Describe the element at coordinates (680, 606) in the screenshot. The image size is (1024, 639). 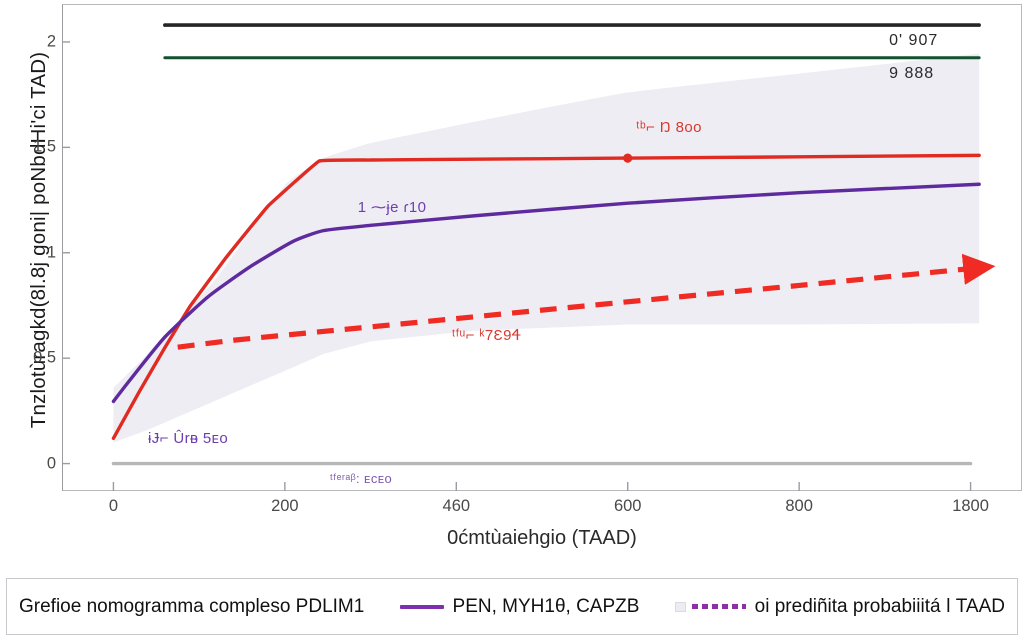
I see `legend-band-swatch` at that location.